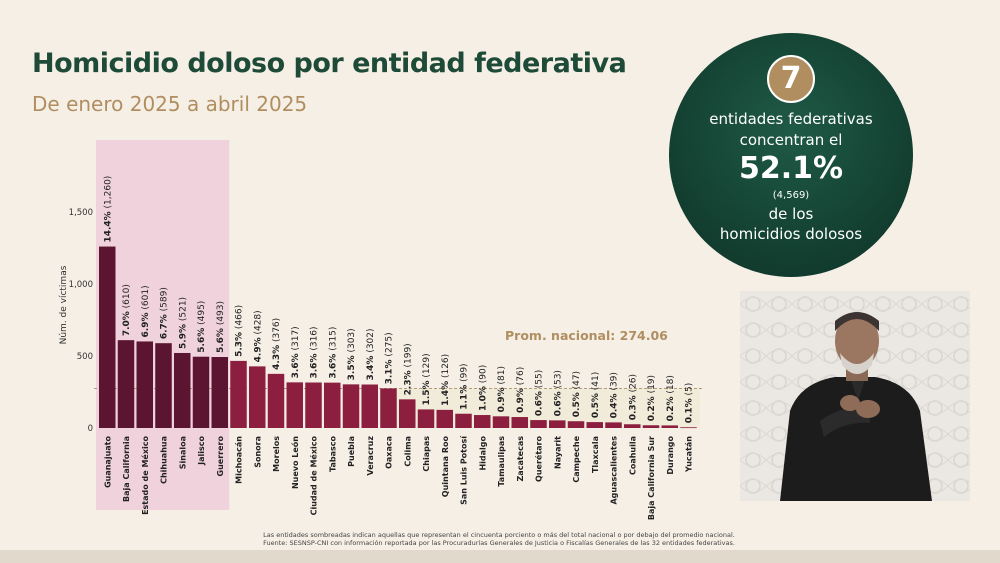  Describe the element at coordinates (333, 353) in the screenshot. I see `data-label: 3.6% (315)` at that location.